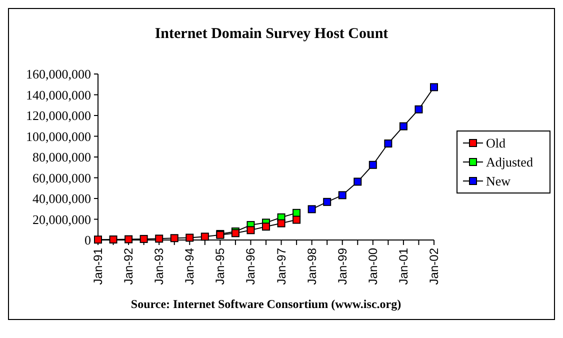  Describe the element at coordinates (499, 181) in the screenshot. I see `legend-label: New` at that location.